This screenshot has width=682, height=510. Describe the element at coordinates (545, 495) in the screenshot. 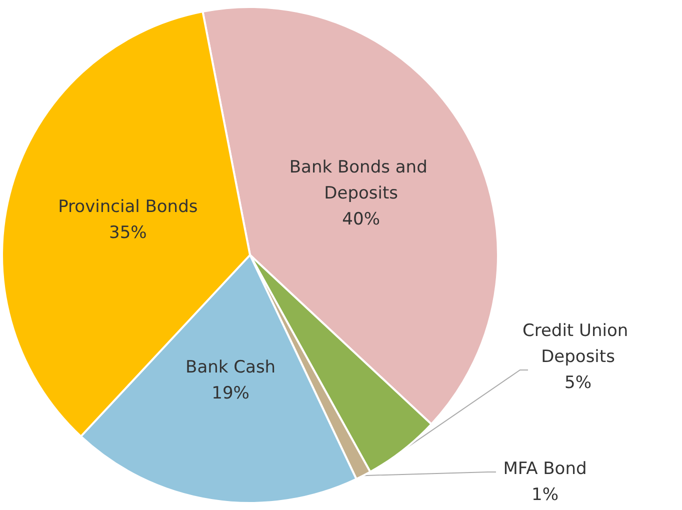

I see `data-label: 1%` at that location.